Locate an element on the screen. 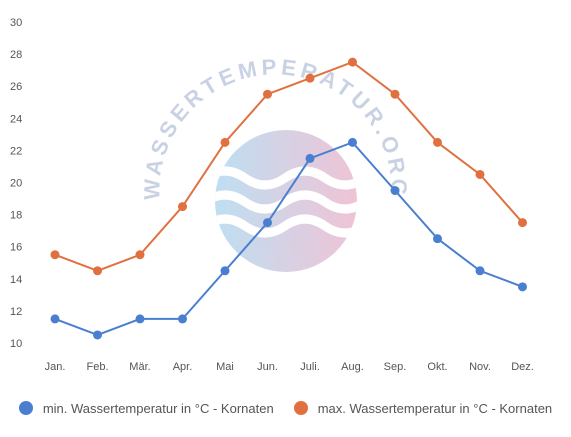  x-tick-label: Nov. is located at coordinates (480, 367).